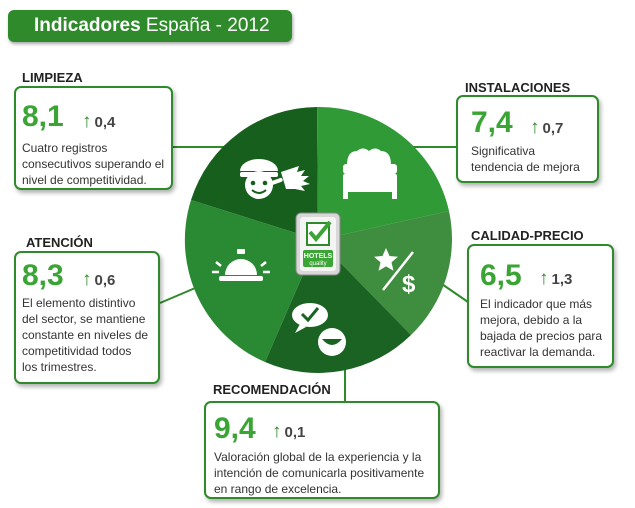  I want to click on value-atencion: 8,3, so click(43, 275).